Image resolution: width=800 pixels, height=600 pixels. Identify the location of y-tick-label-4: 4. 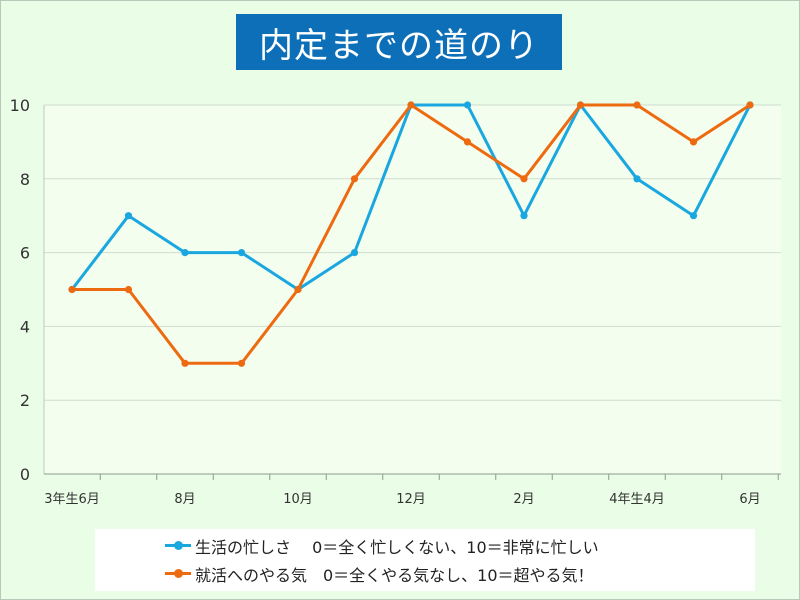
(25, 326).